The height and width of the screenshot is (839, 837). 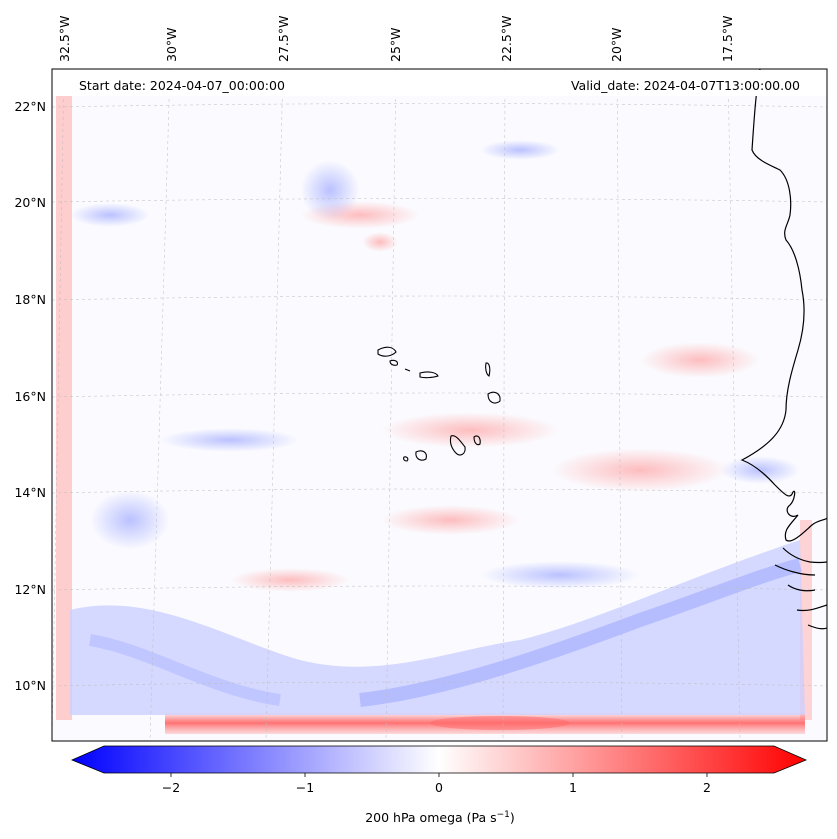 What do you see at coordinates (395, 44) in the screenshot?
I see `lon-tick-label: 25°W` at bounding box center [395, 44].